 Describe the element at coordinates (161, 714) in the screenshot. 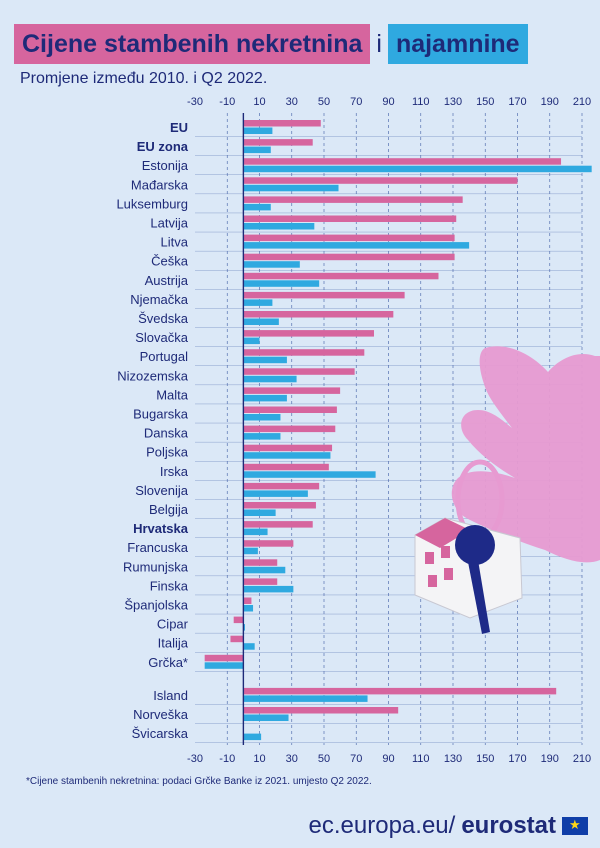

I see `category-label: Norveška` at that location.